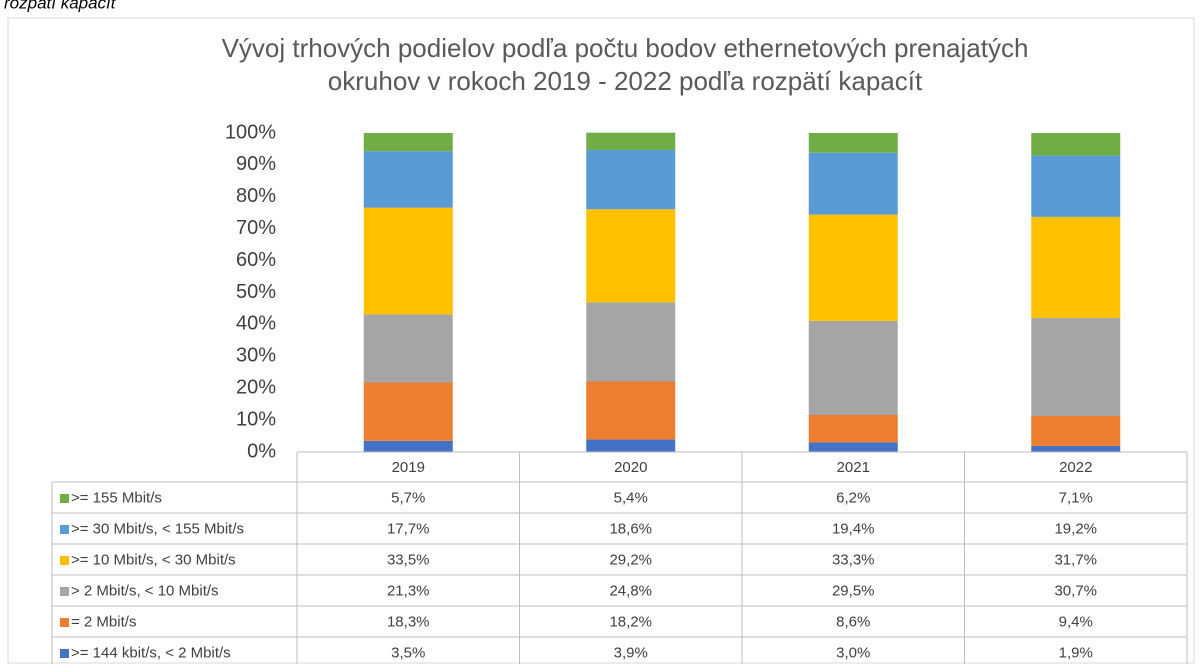 The width and height of the screenshot is (1202, 664). What do you see at coordinates (853, 621) in the screenshot?
I see `data-label: 8,6%` at bounding box center [853, 621].